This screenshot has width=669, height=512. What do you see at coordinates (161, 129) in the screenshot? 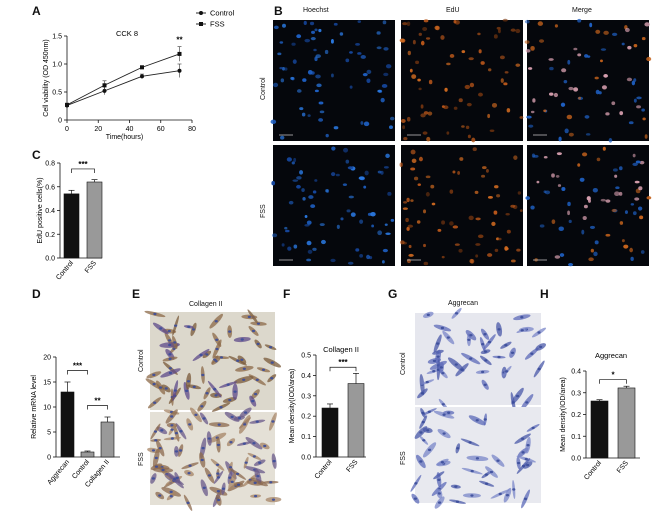
I see `x-tick-label: 60` at bounding box center [161, 129].